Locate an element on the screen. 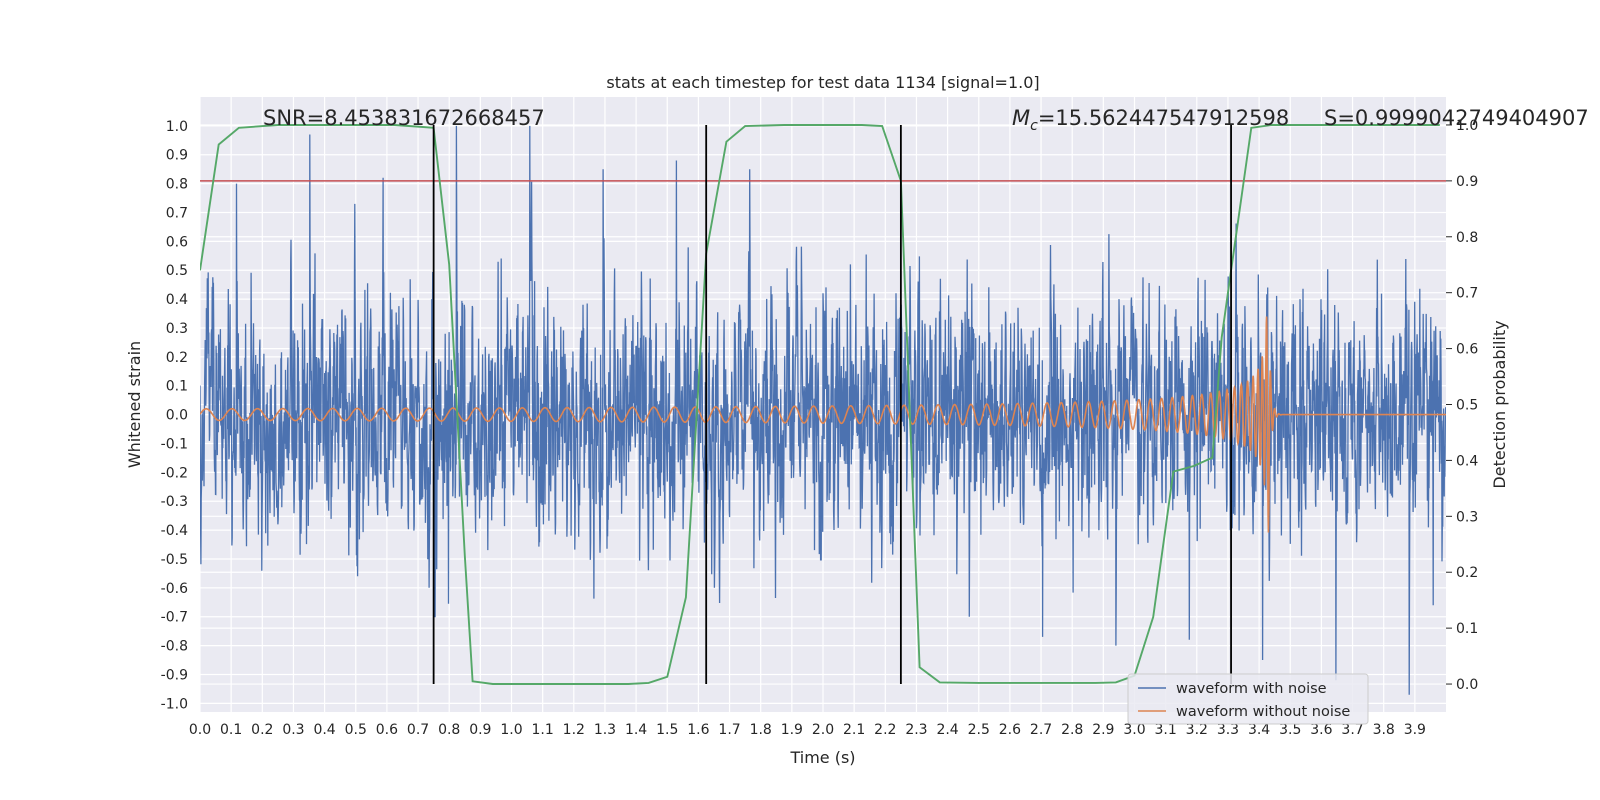  x-tick-label: 2.1 is located at coordinates (854, 730).